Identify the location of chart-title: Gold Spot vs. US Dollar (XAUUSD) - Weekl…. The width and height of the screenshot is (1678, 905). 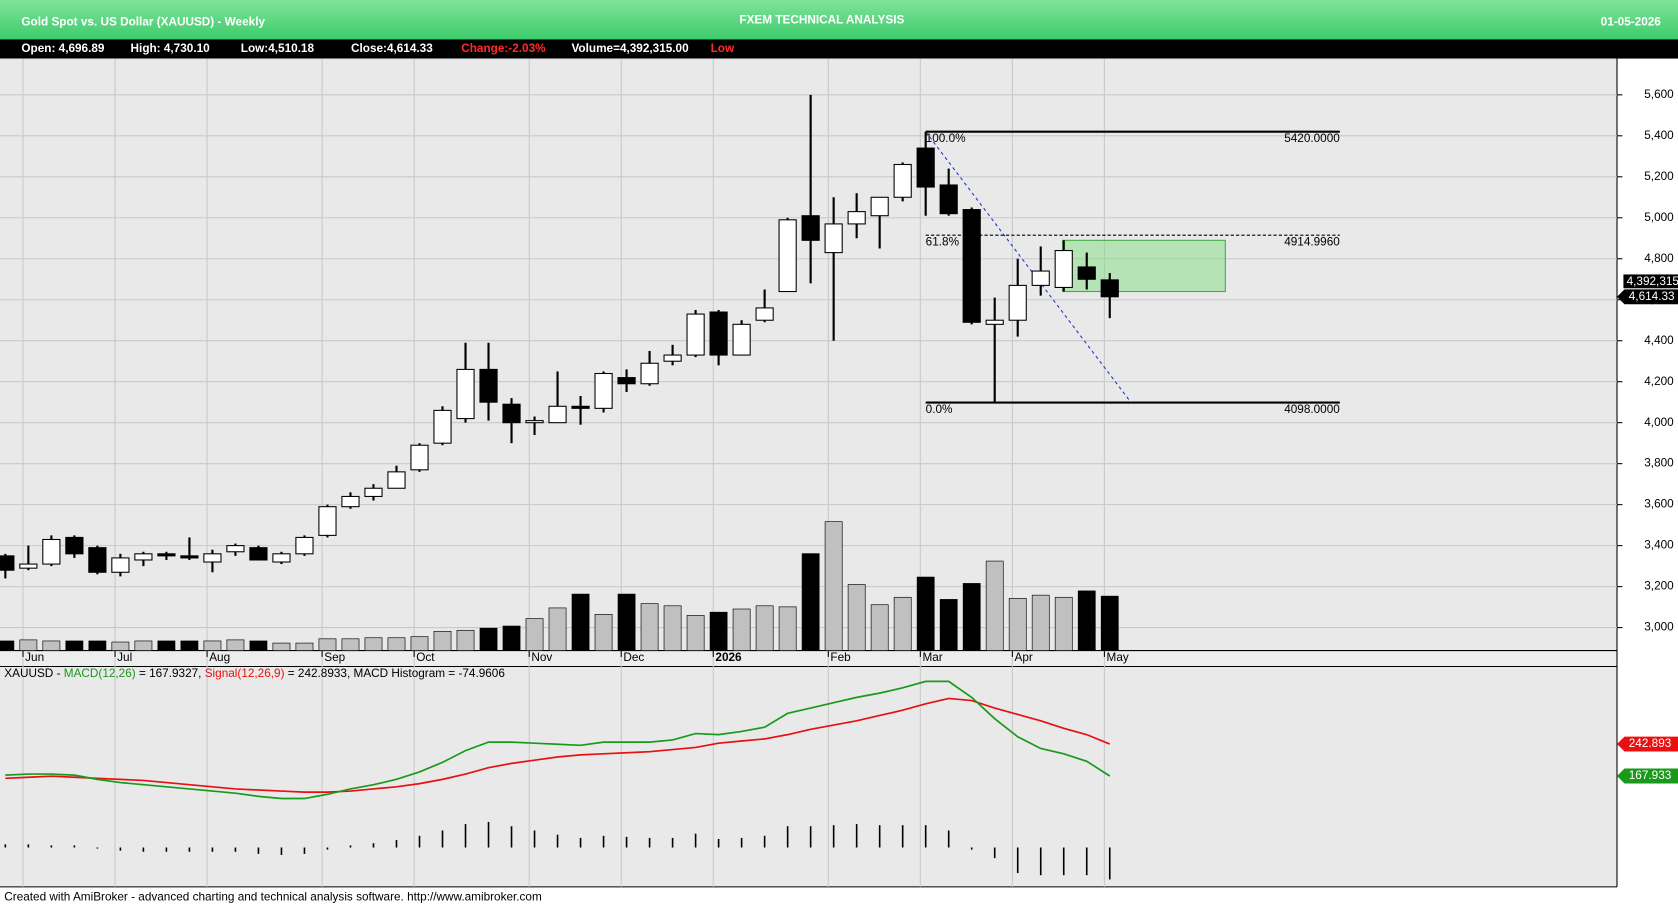
(143, 21).